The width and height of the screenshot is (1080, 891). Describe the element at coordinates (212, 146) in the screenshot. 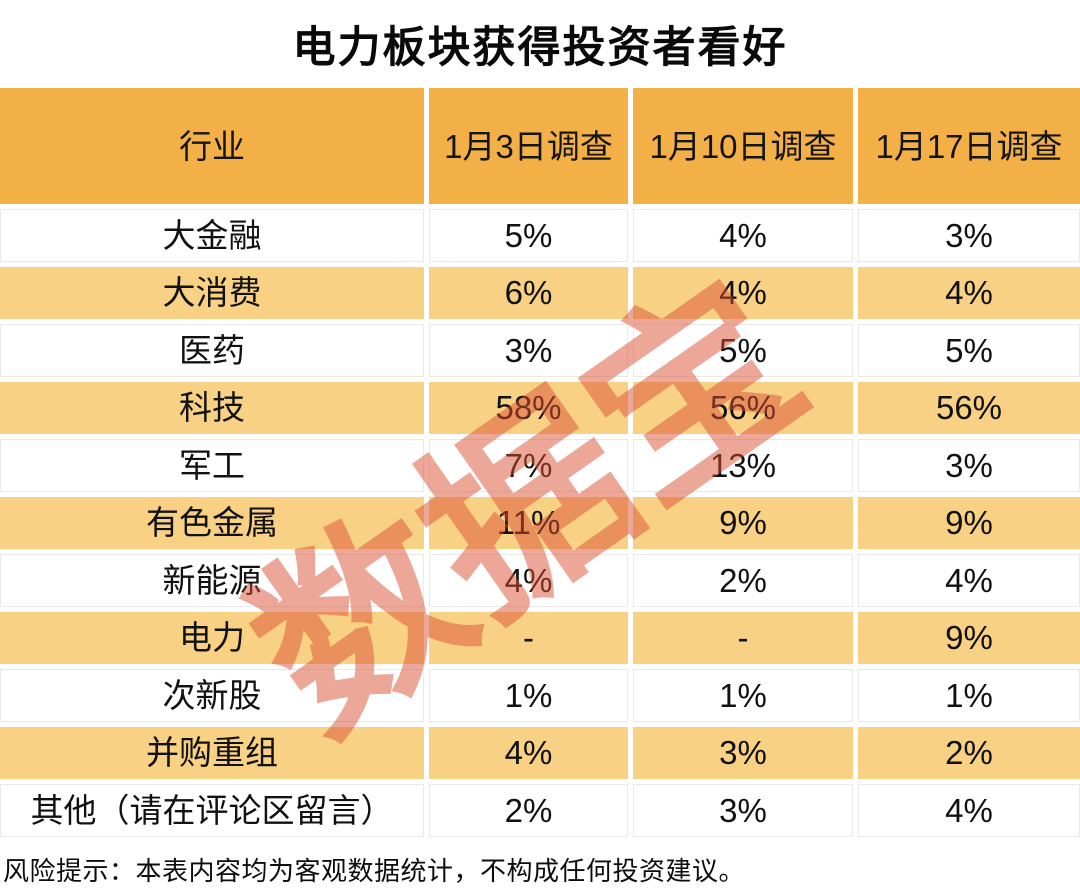

I see `column-header-industry: 行业` at that location.